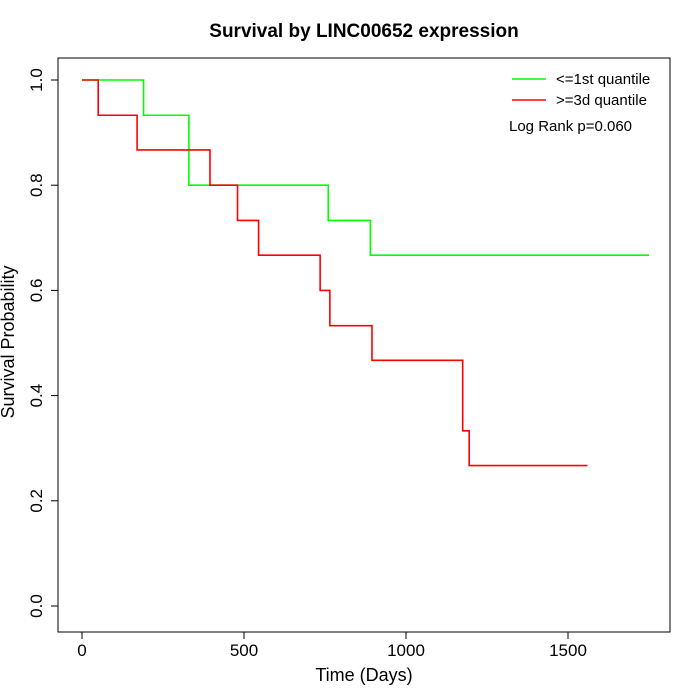 Image resolution: width=700 pixels, height=700 pixels. I want to click on y-tick-label: 0.6, so click(36, 291).